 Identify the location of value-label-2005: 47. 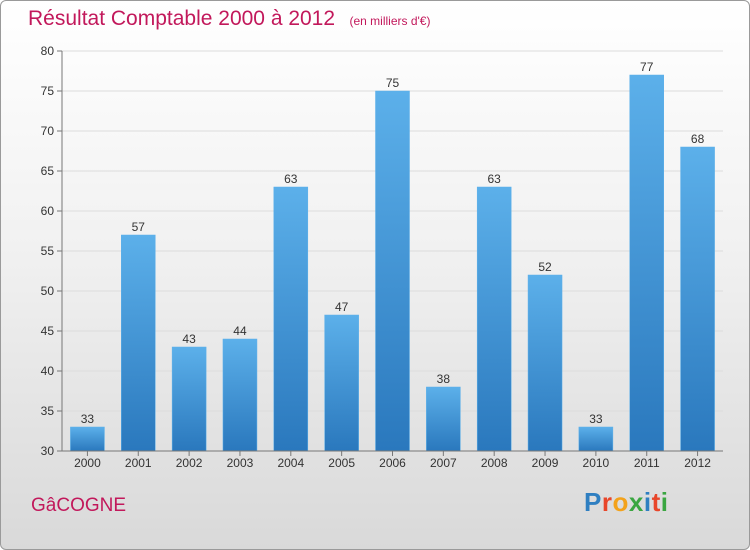
(342, 307).